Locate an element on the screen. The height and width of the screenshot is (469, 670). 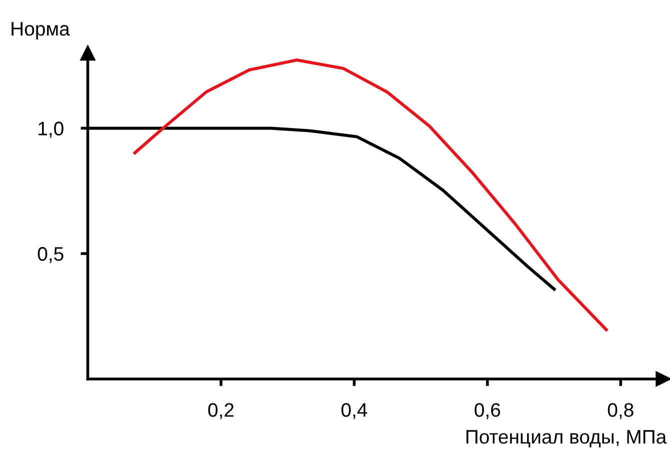
x-tick-label: 0,6 is located at coordinates (487, 411).